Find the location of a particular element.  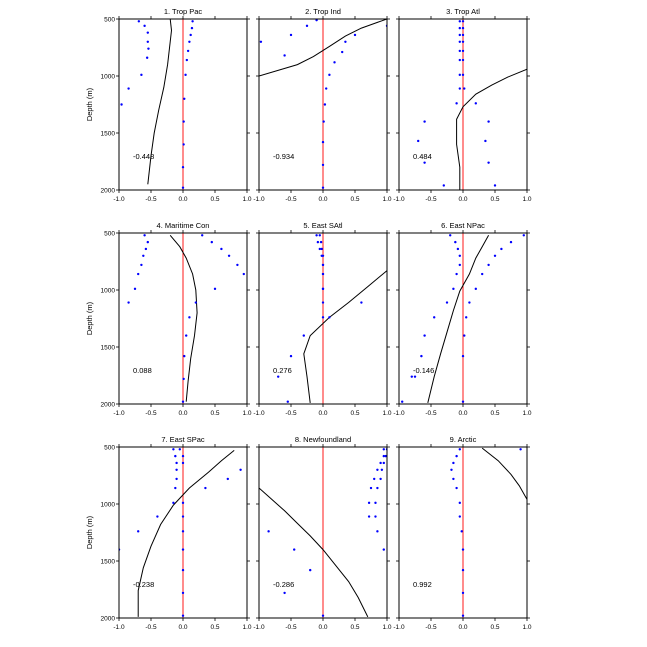

panel-2: 2. Trop Ind -1.0 -0.5 0.0 0.5 1.0 -0.934 is located at coordinates (322, 105).